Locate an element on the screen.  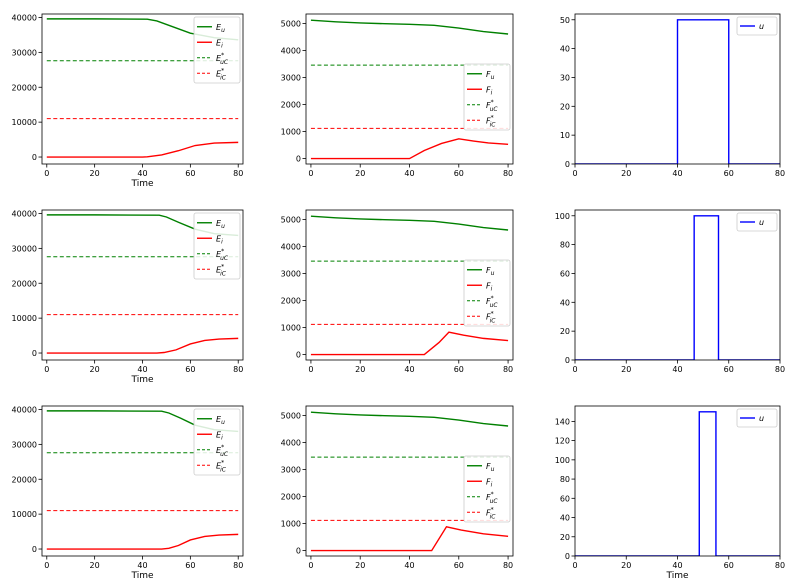
legend-label: Fu is located at coordinates (490, 467).